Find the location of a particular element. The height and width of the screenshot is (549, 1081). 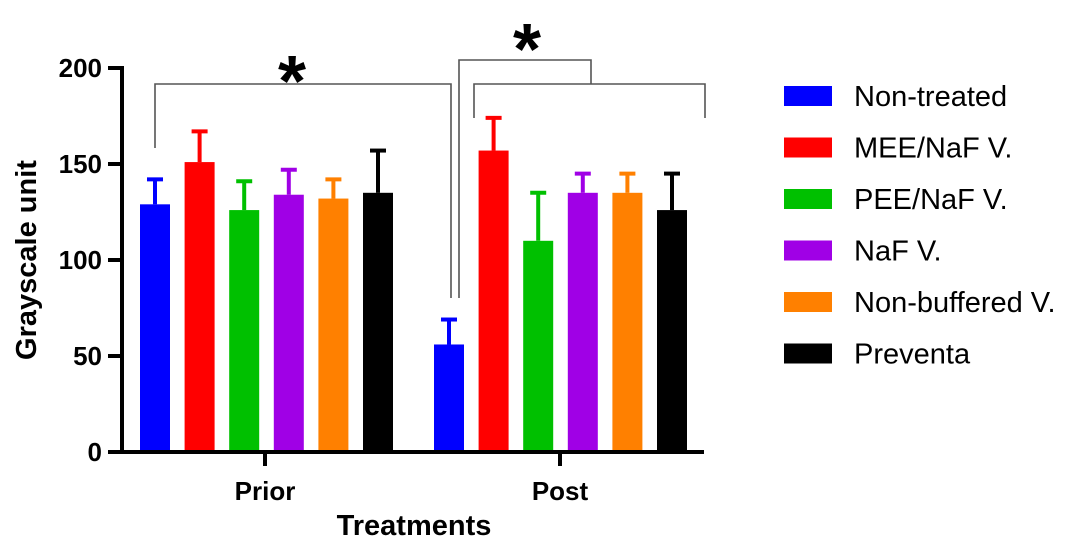

legend-label: PEE/NaF V. is located at coordinates (931, 200).